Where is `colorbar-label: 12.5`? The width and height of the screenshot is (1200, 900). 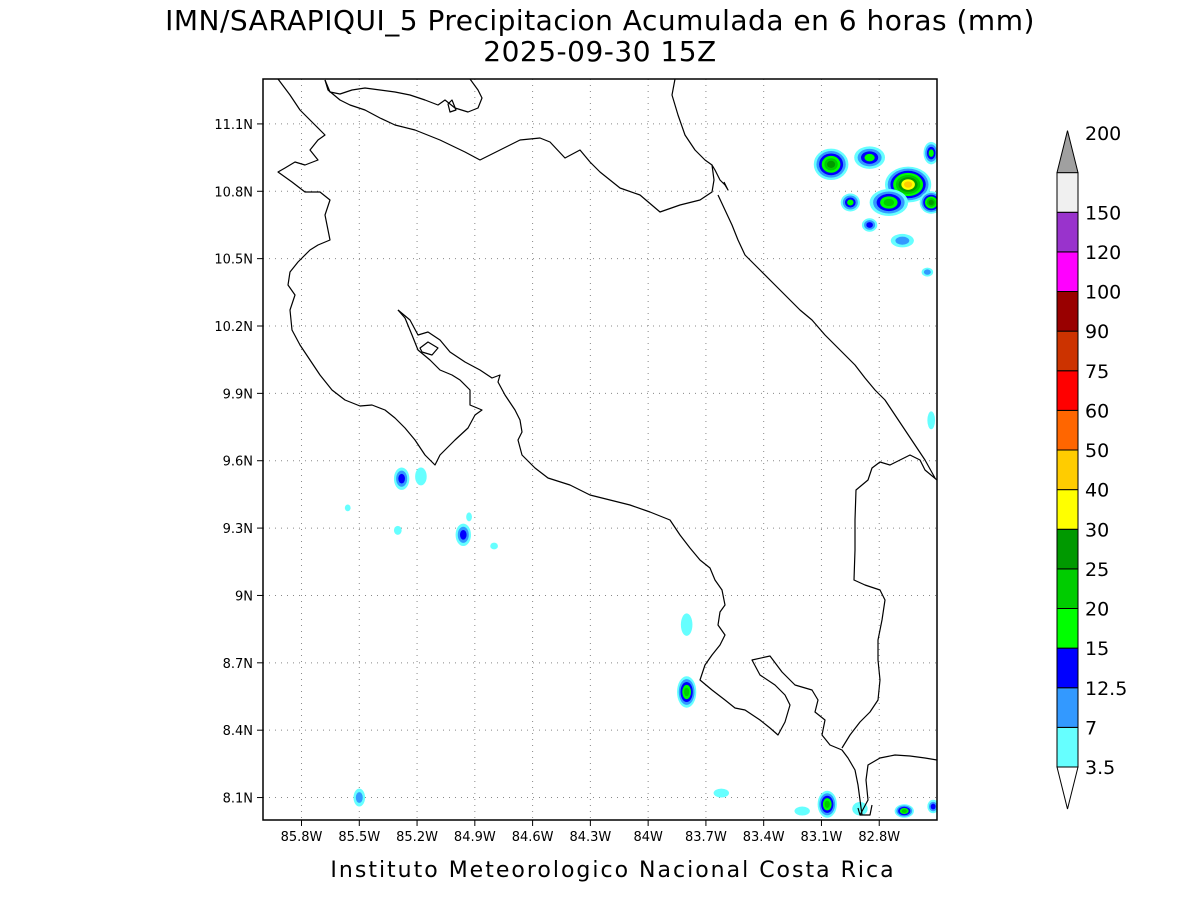
colorbar-label: 12.5 is located at coordinates (1106, 689).